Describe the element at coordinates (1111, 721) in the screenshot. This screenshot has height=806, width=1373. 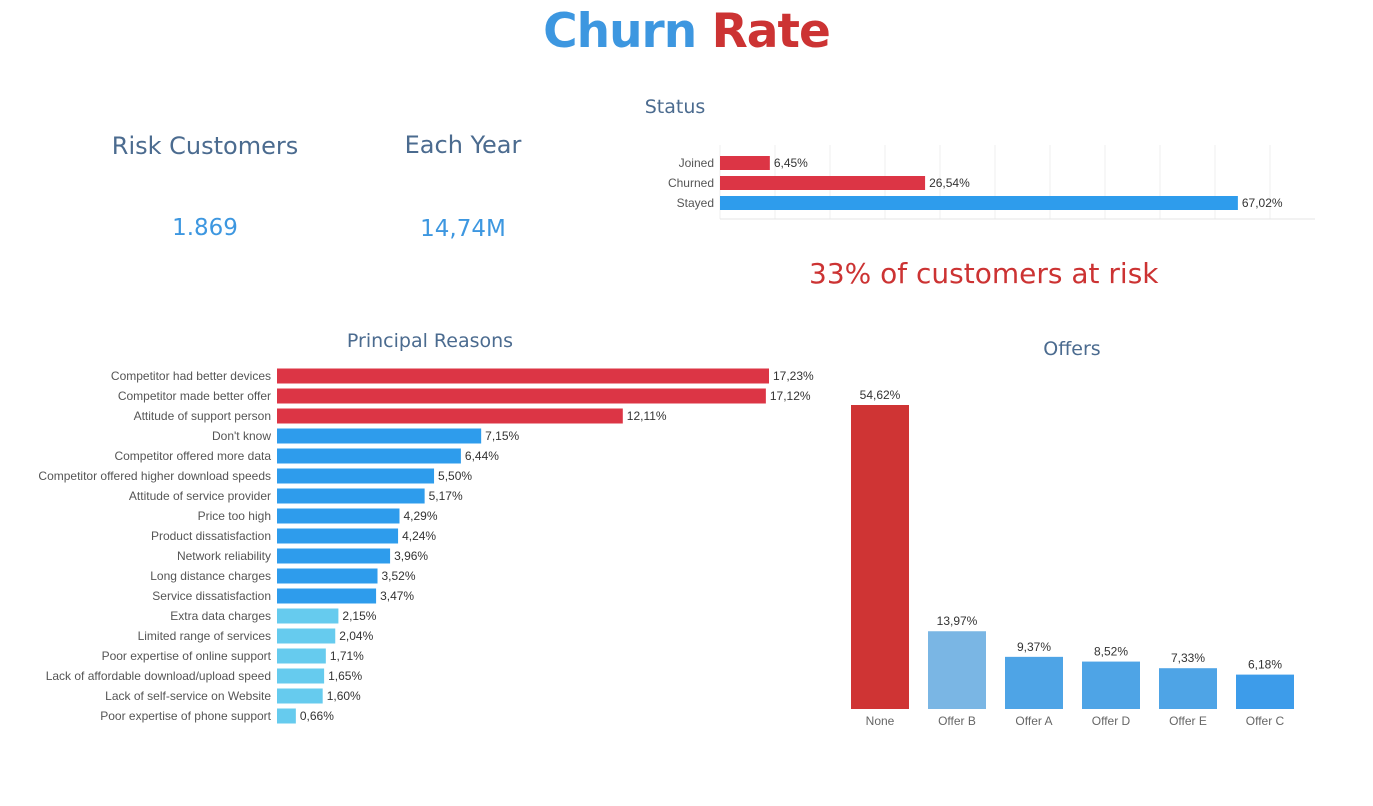
I see `offer-category-label-offer-d: Offer D` at that location.